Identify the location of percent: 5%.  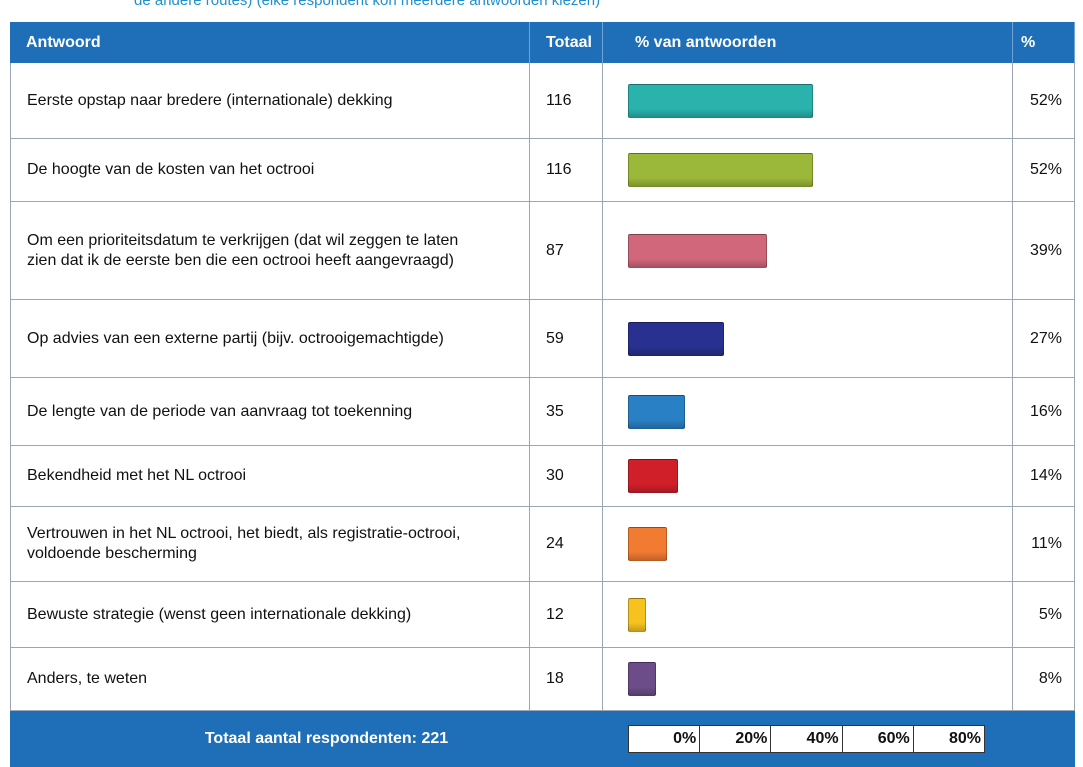
(1044, 614).